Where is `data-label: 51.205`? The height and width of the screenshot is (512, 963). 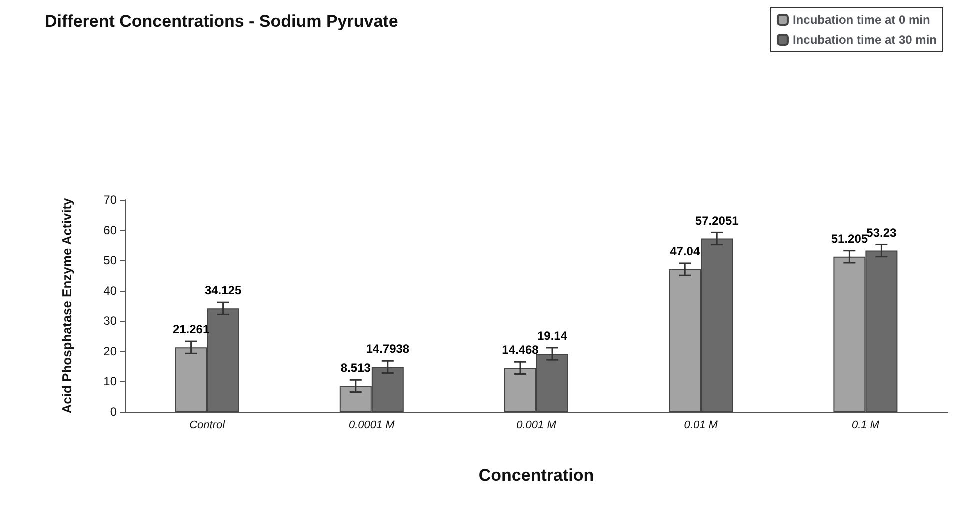 data-label: 51.205 is located at coordinates (849, 239).